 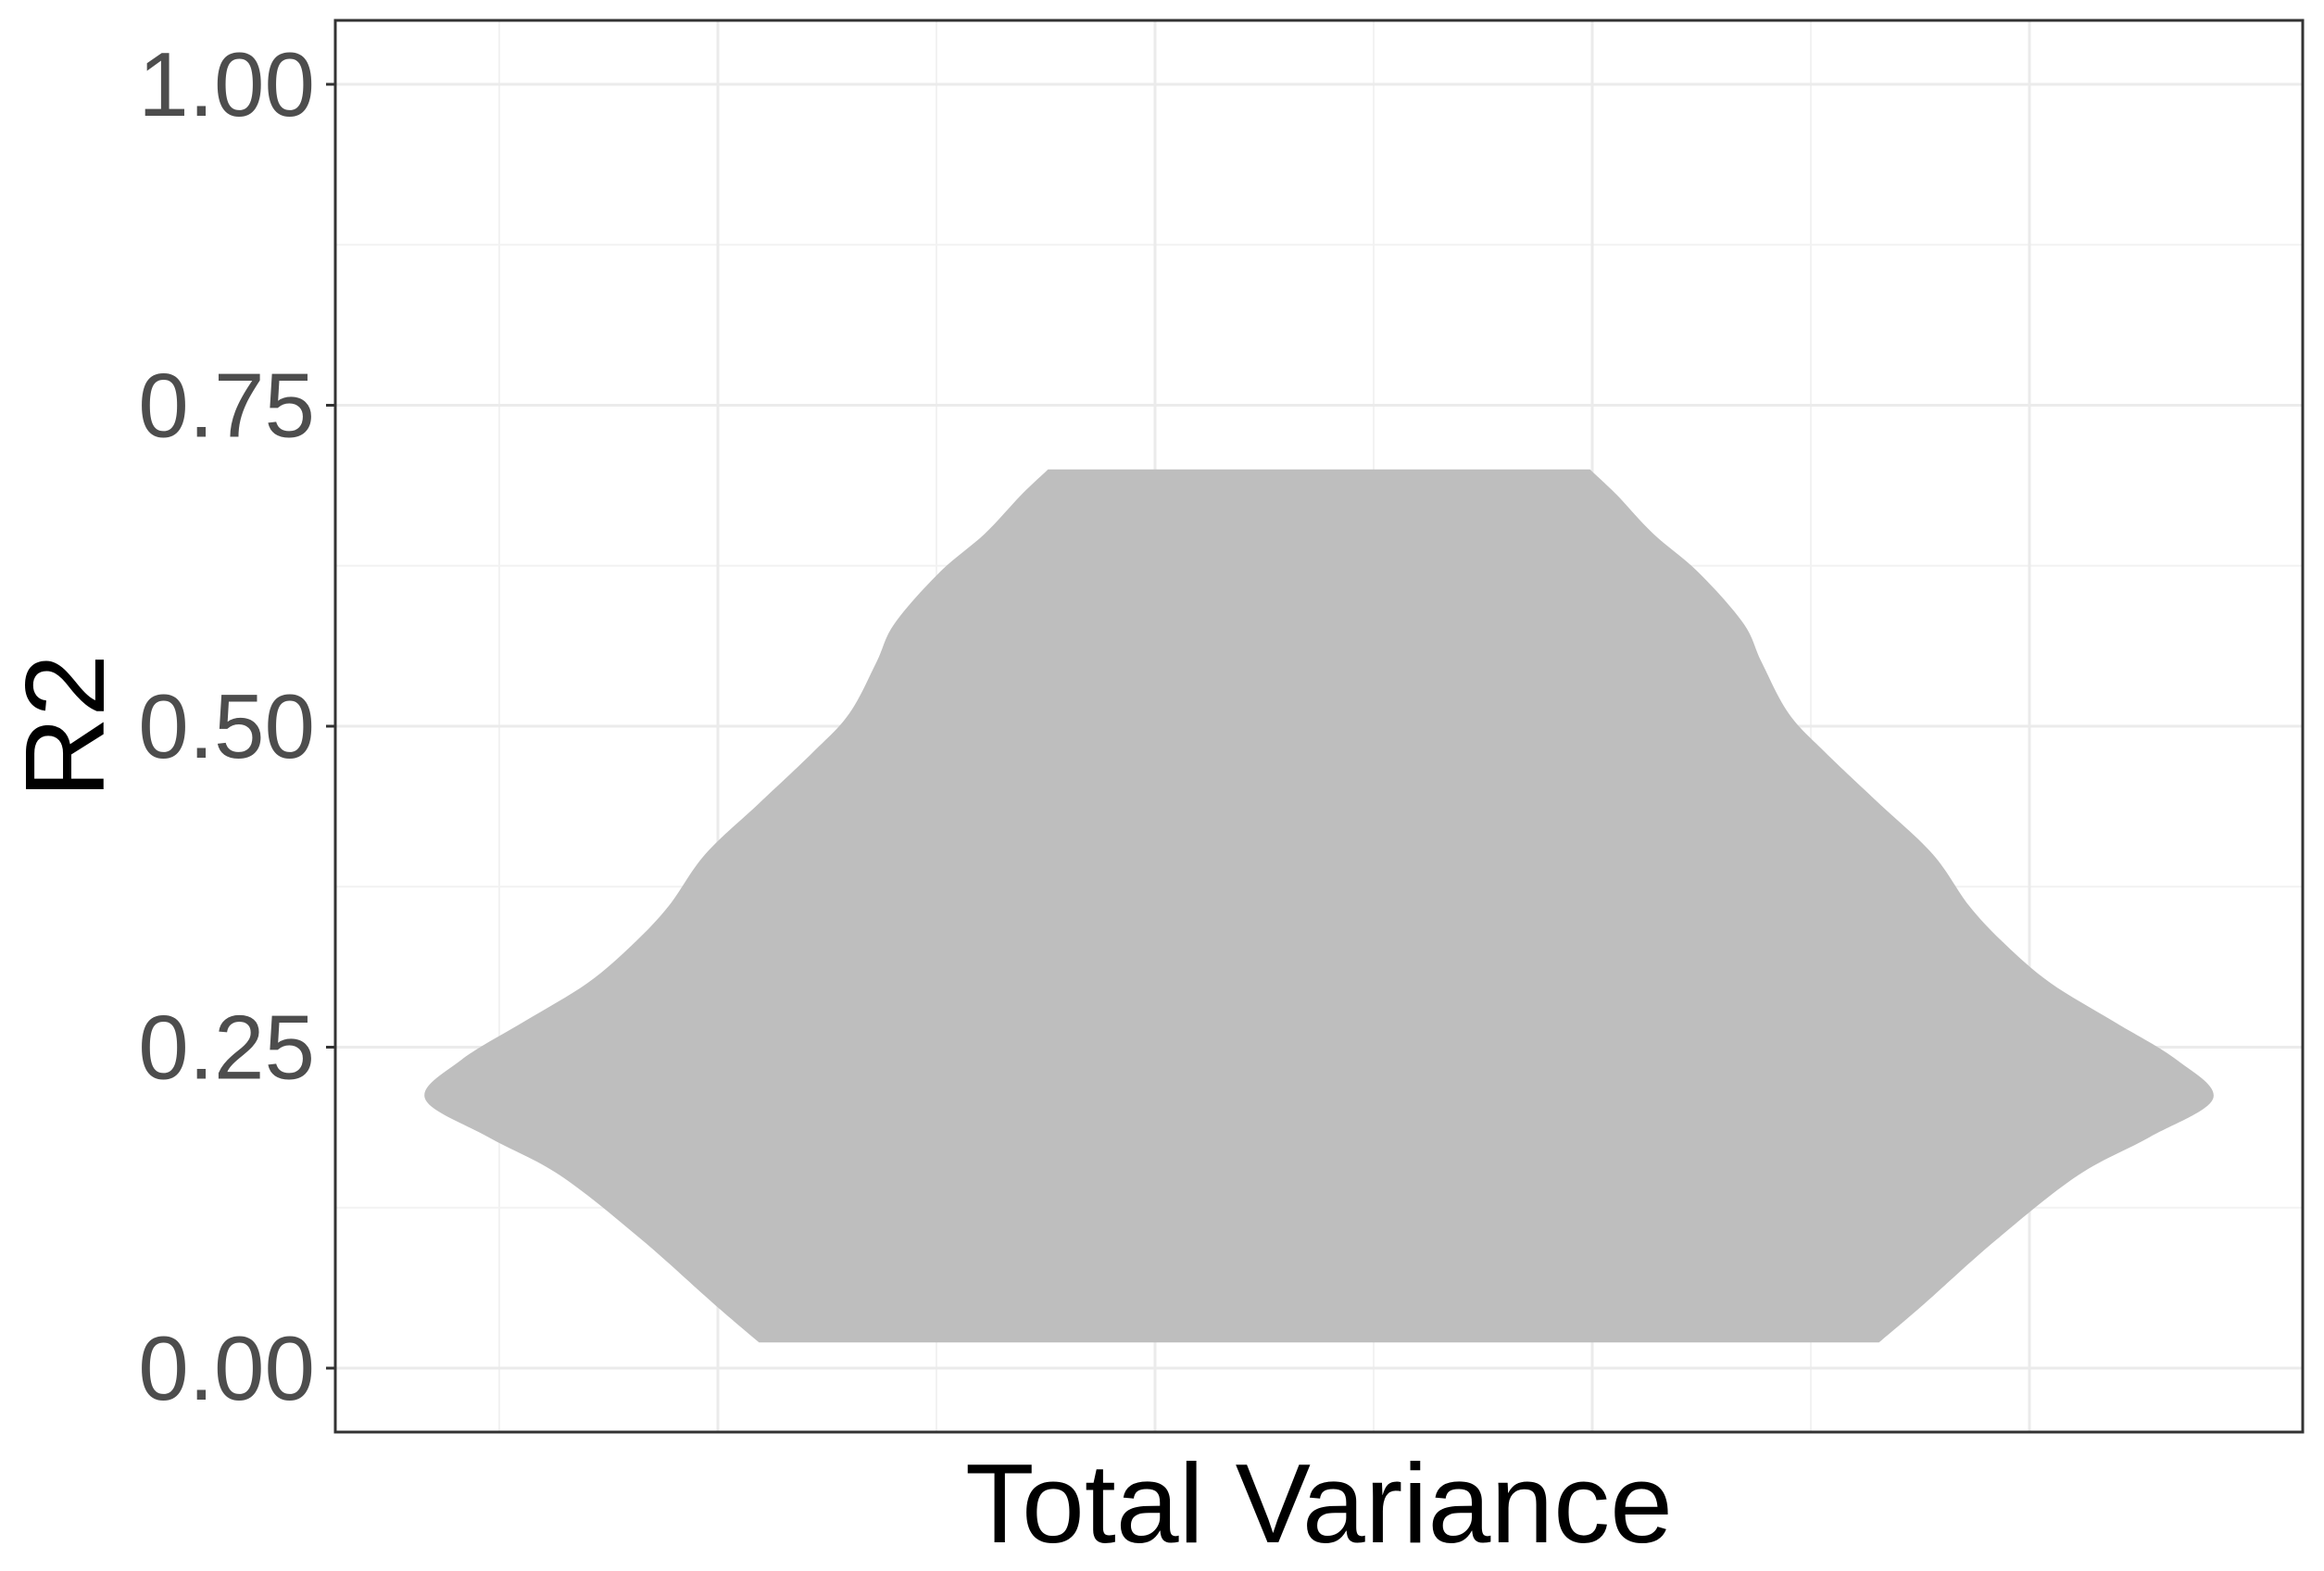 I want to click on y-axis-title: R2, so click(x=65, y=726).